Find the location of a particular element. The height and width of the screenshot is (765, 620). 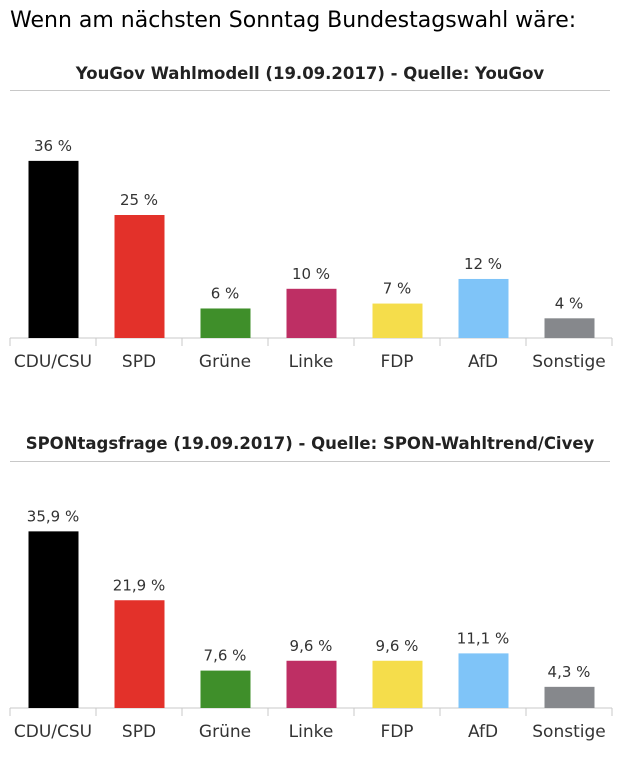

data-label: 21,9 % is located at coordinates (139, 585).